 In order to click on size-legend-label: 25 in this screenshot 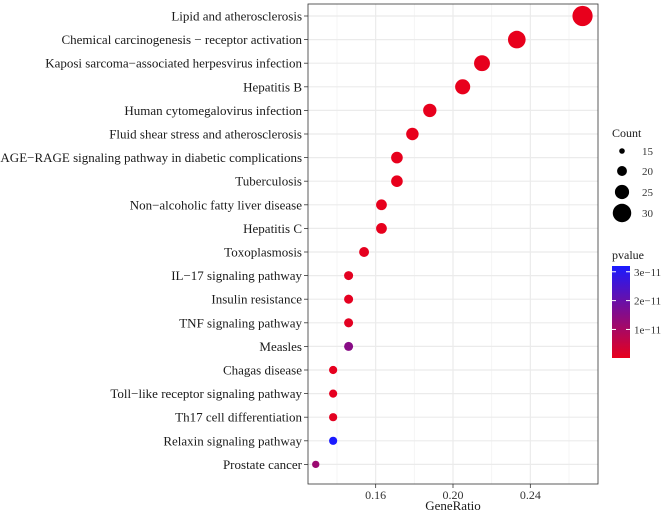, I will do `click(648, 193)`.